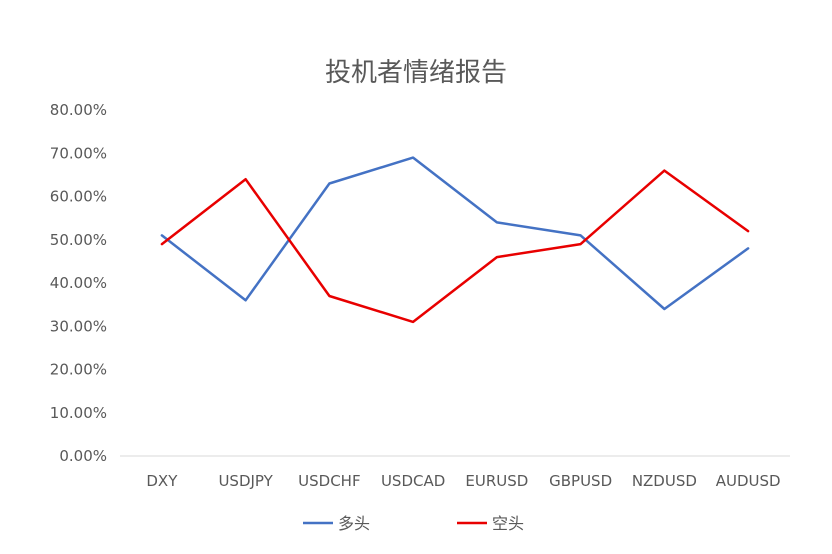 This screenshot has width=832, height=554. What do you see at coordinates (415, 73) in the screenshot?
I see `chart-title: 投机者情绪报告` at bounding box center [415, 73].